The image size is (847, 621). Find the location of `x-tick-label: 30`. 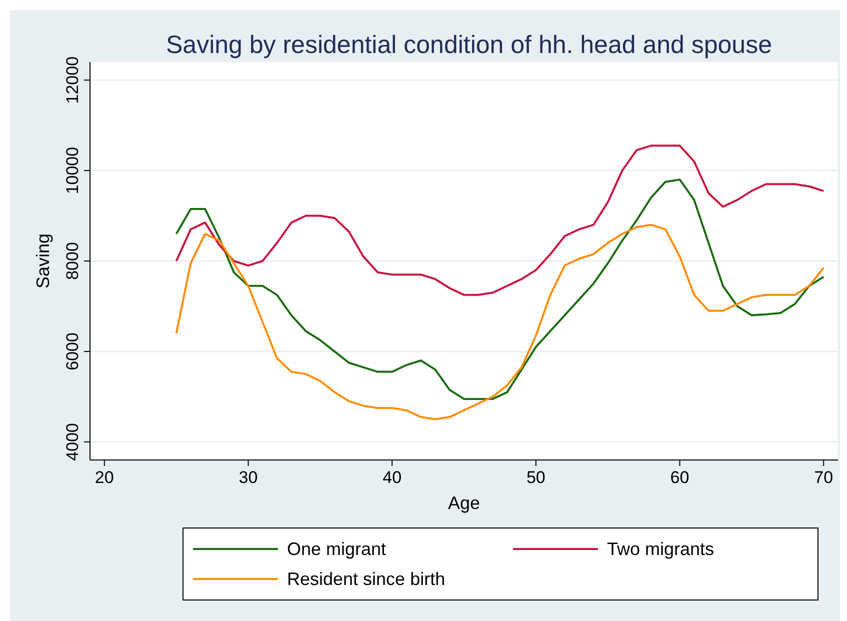

x-tick-label: 30 is located at coordinates (248, 477).